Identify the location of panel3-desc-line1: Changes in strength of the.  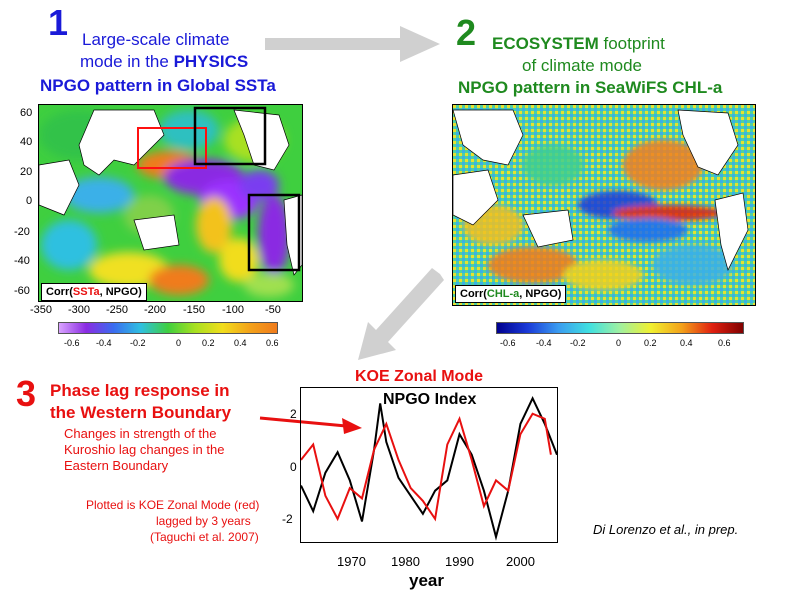
(140, 433).